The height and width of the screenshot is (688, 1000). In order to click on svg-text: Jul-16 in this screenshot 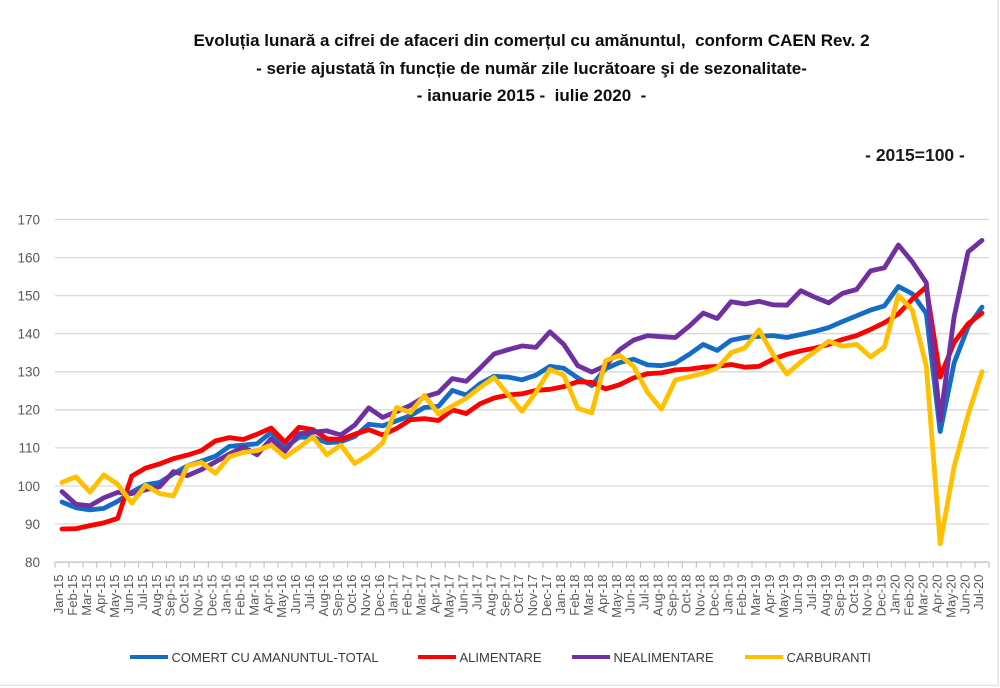, I will do `click(309, 592)`.